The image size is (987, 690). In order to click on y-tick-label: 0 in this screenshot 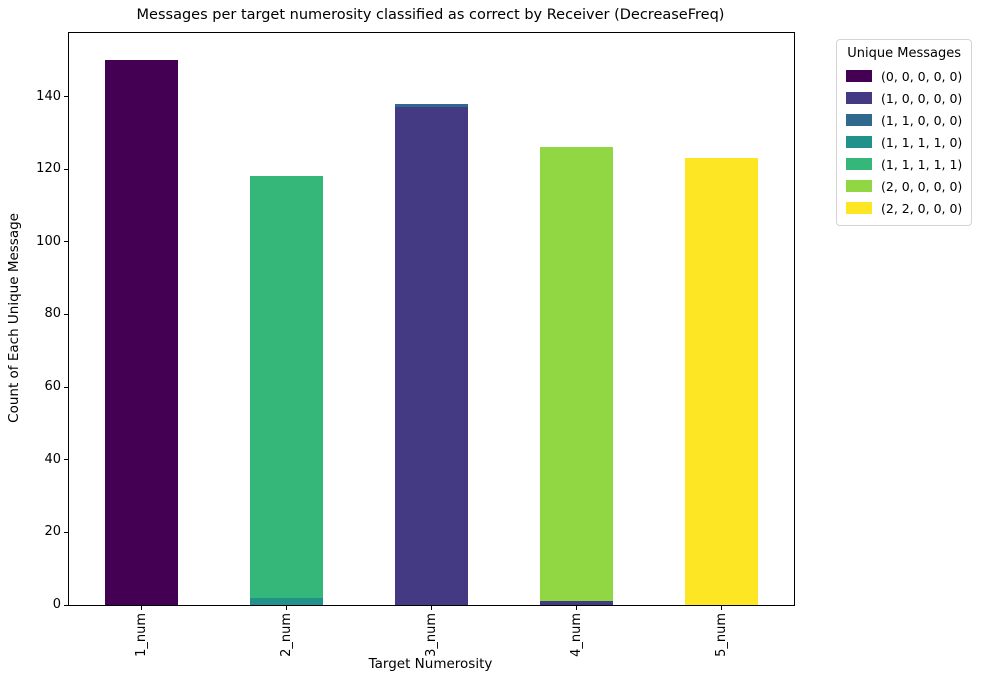, I will do `click(56, 604)`.